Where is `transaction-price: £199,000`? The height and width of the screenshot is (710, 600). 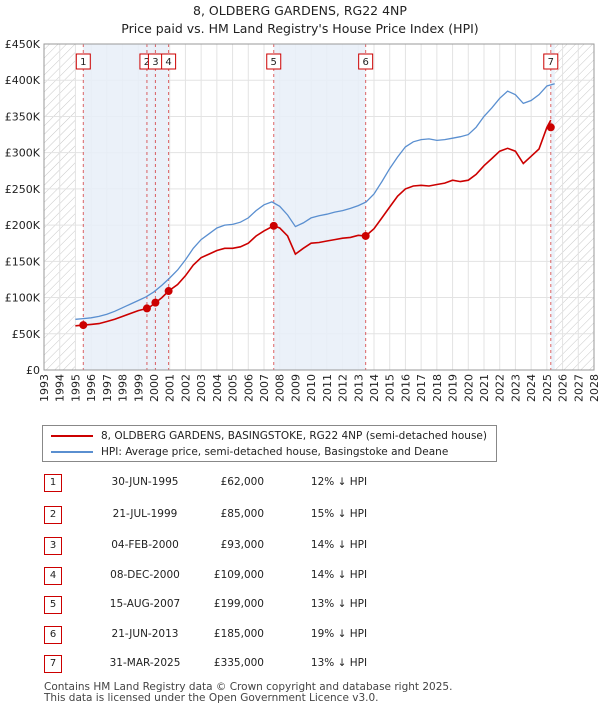
transaction-price: £199,000 is located at coordinates (238, 604).